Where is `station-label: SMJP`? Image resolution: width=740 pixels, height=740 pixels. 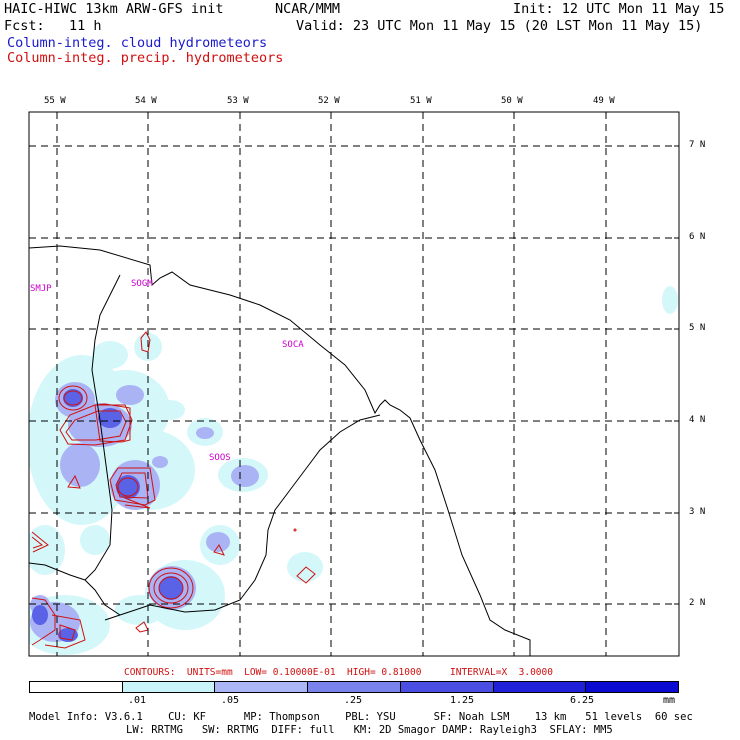
station-label: SMJP is located at coordinates (41, 289).